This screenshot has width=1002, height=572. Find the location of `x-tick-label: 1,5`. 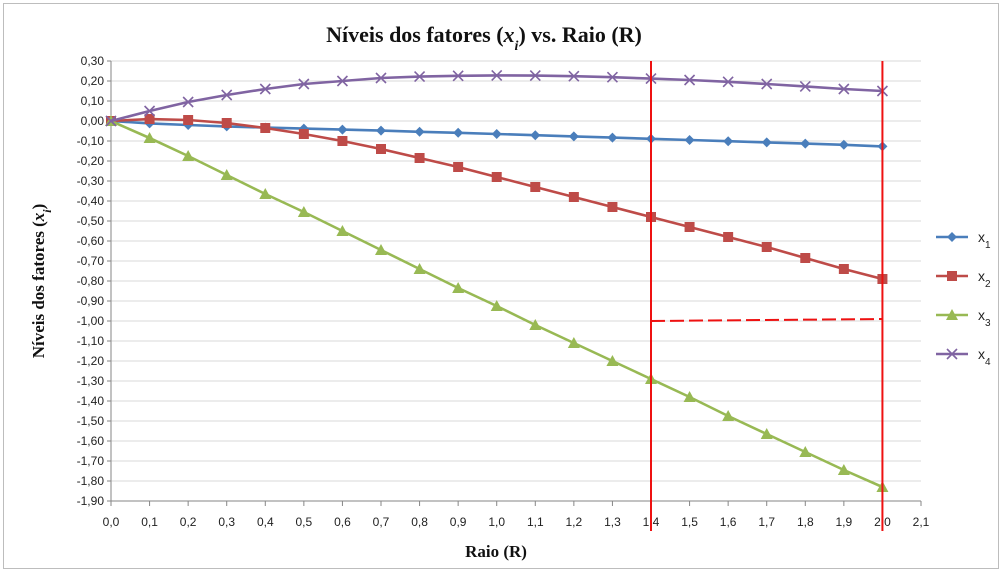

x-tick-label: 1,5 is located at coordinates (689, 522).